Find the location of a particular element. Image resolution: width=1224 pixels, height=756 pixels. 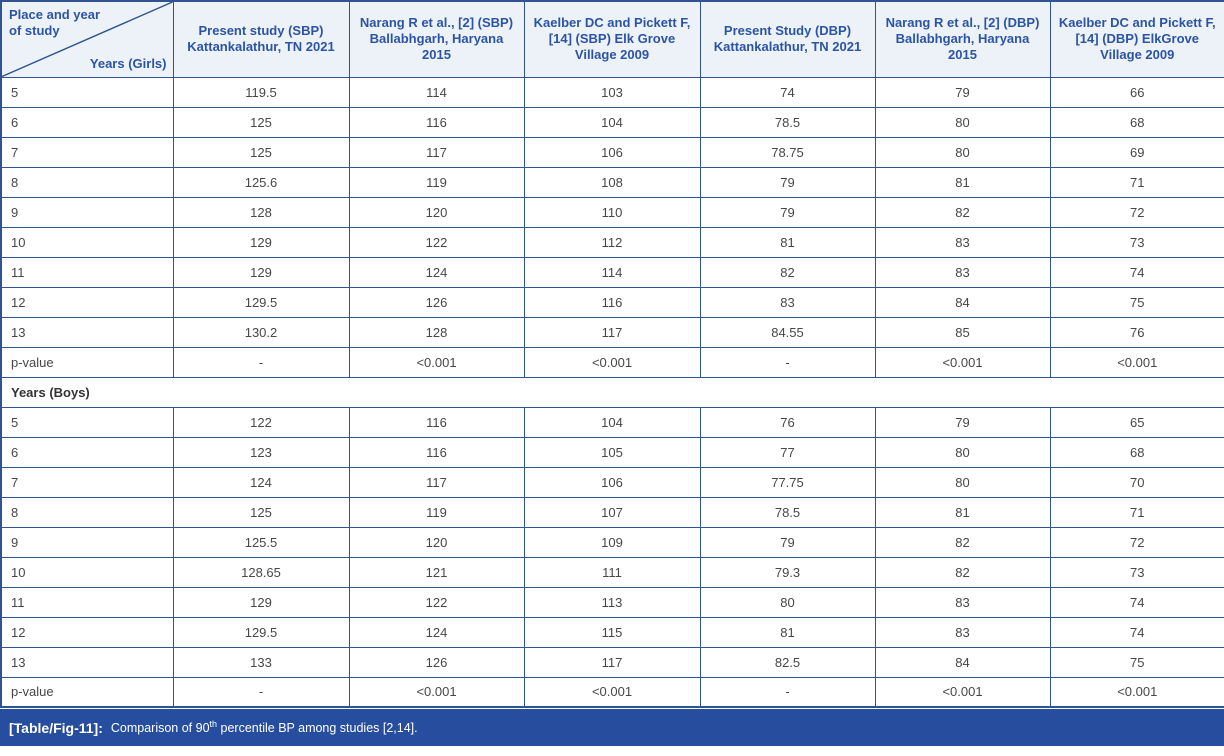

row-label: 10 is located at coordinates (87, 572).